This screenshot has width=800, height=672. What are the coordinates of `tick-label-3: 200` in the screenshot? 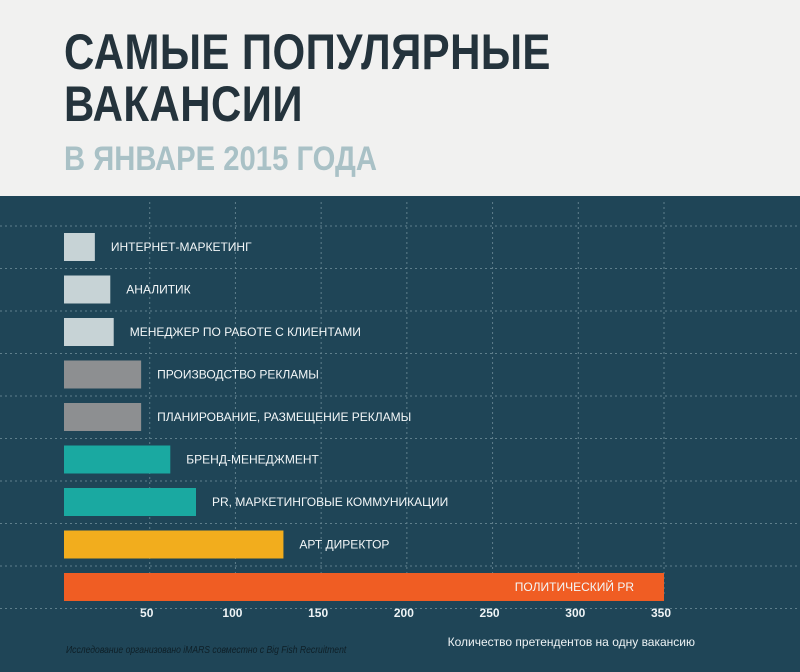 It's located at (404, 613).